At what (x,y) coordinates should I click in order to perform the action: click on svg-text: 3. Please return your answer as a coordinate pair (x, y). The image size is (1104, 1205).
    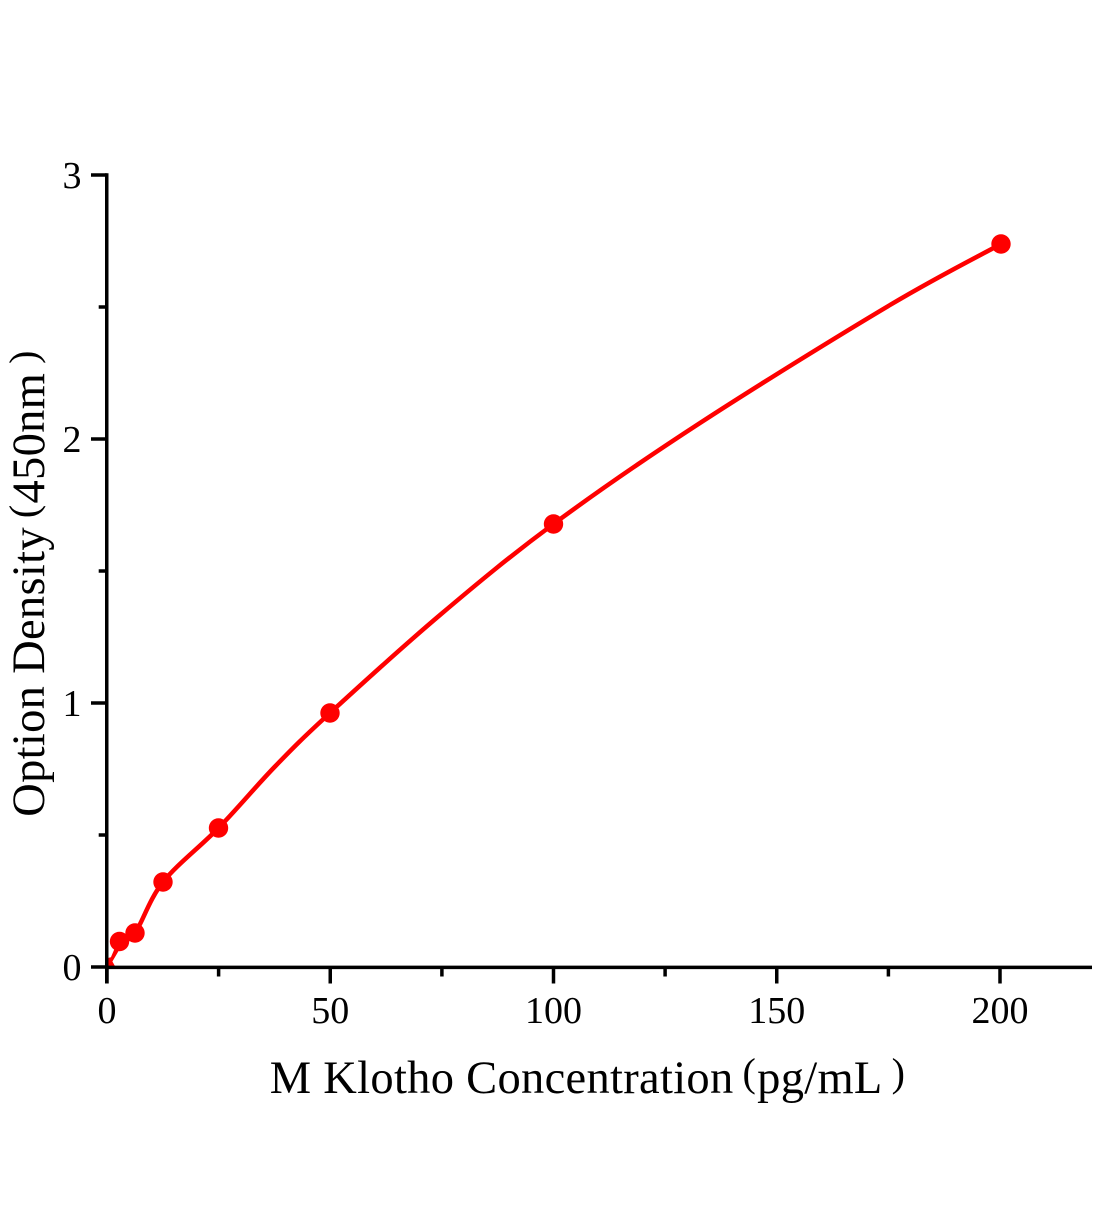
    Looking at the image, I should click on (72, 176).